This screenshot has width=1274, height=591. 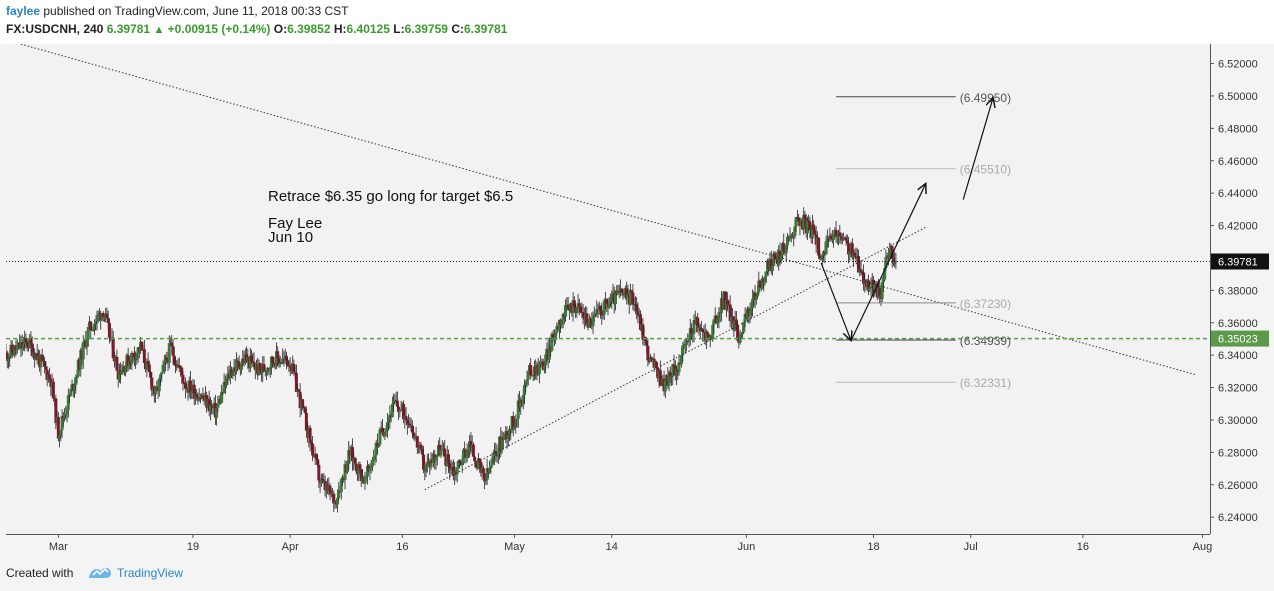 I want to click on time-tick-label: 19, so click(x=193, y=547).